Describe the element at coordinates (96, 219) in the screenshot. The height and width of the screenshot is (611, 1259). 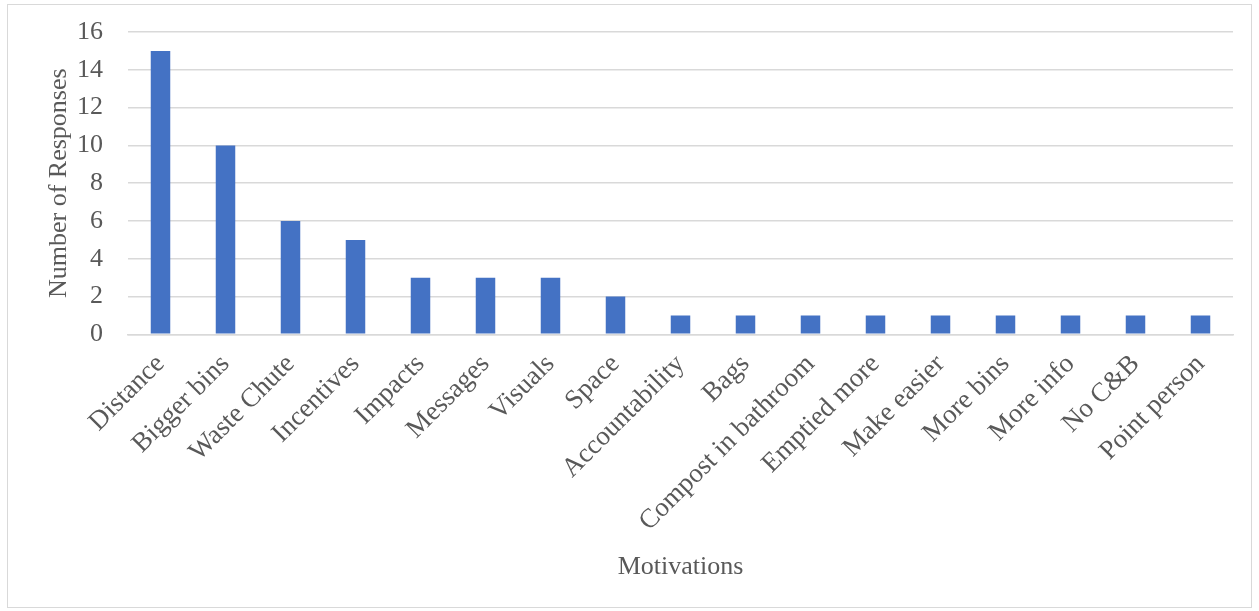
I see `y-tick-label: 6` at that location.